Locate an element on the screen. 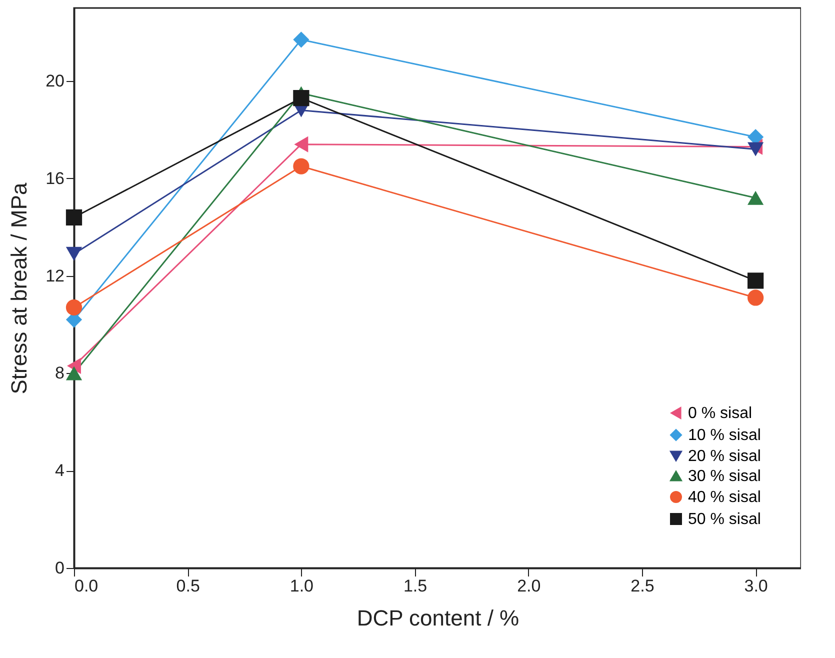 This screenshot has height=658, width=835. legend-label: 10 % sisal is located at coordinates (724, 435).